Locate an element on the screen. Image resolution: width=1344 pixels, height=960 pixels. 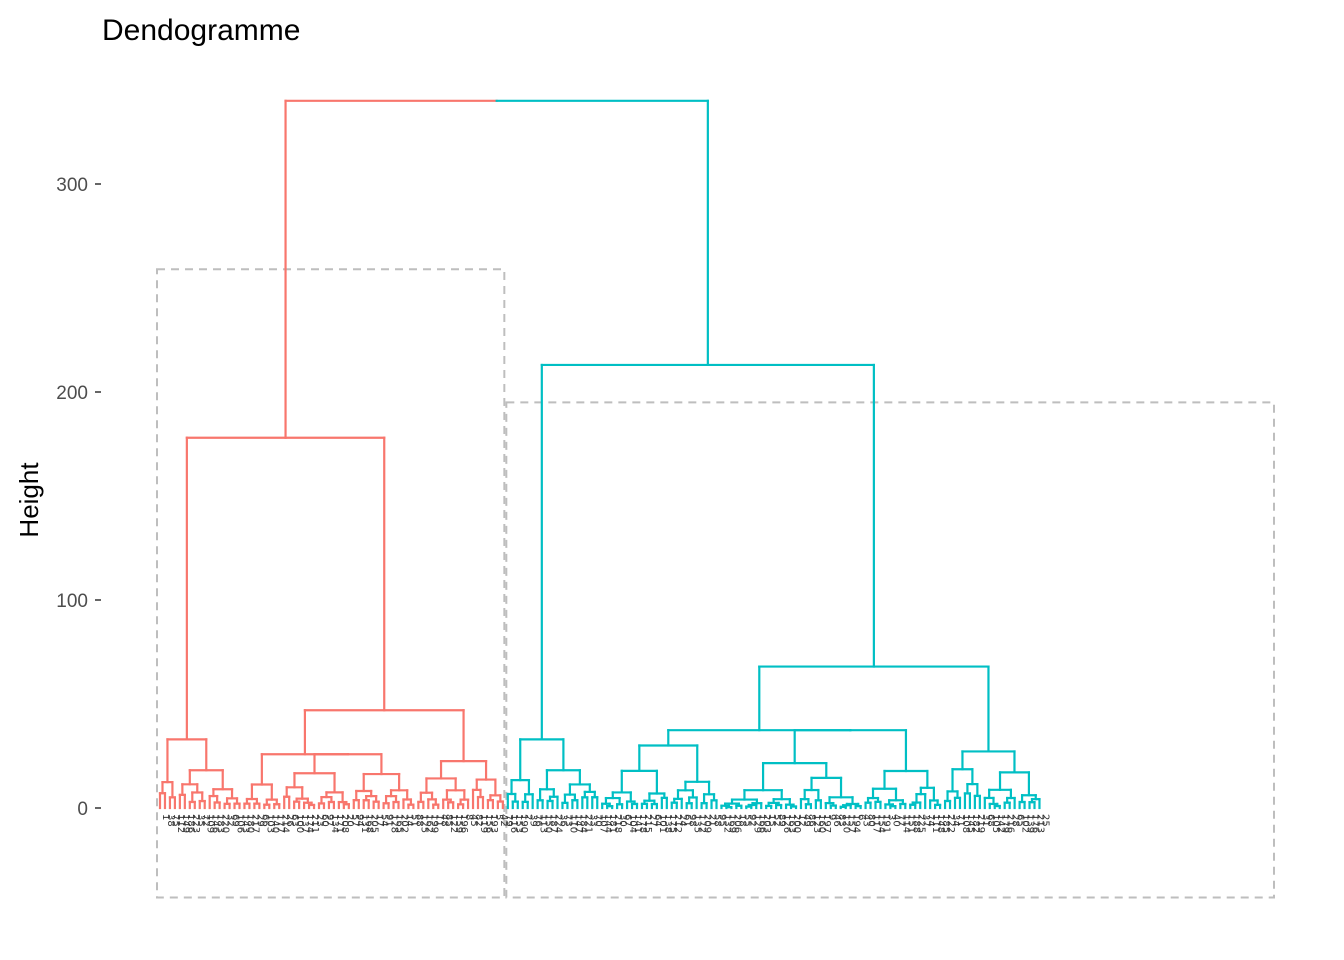
leaf-label: 61 is located at coordinates (687, 820).